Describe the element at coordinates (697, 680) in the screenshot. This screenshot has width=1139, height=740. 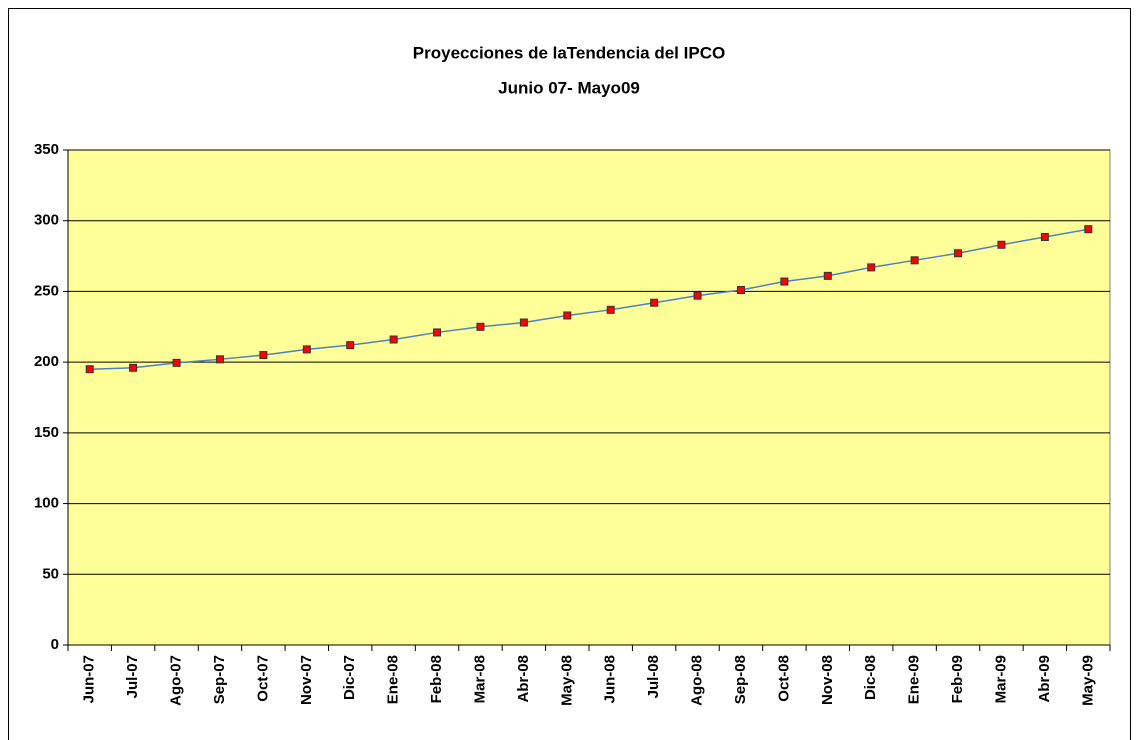
I see `x-tick-label: Ago-08` at that location.